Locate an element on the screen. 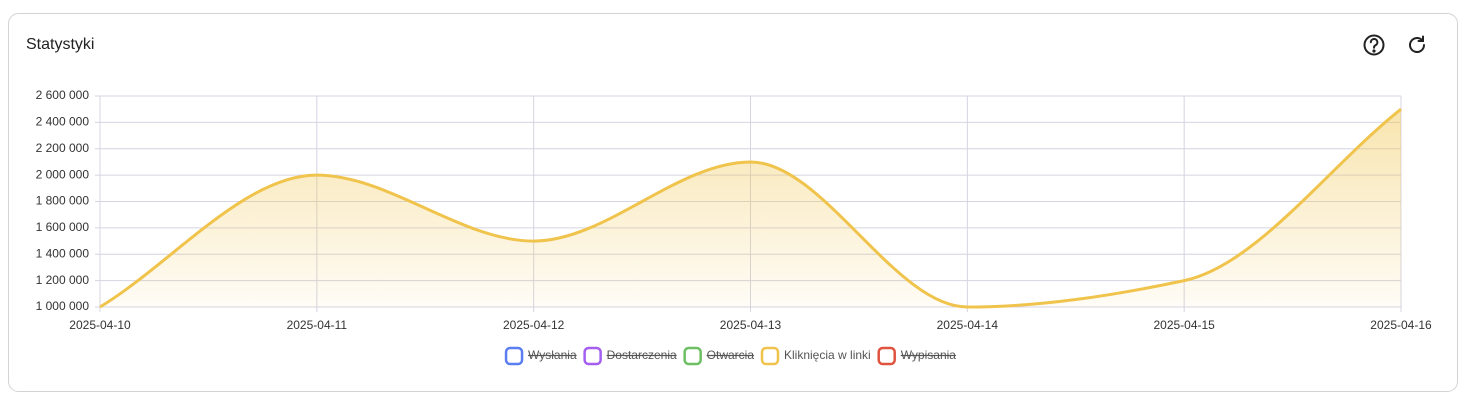 The image size is (1468, 411). y-tick-label: 1 800 000 is located at coordinates (63, 201).